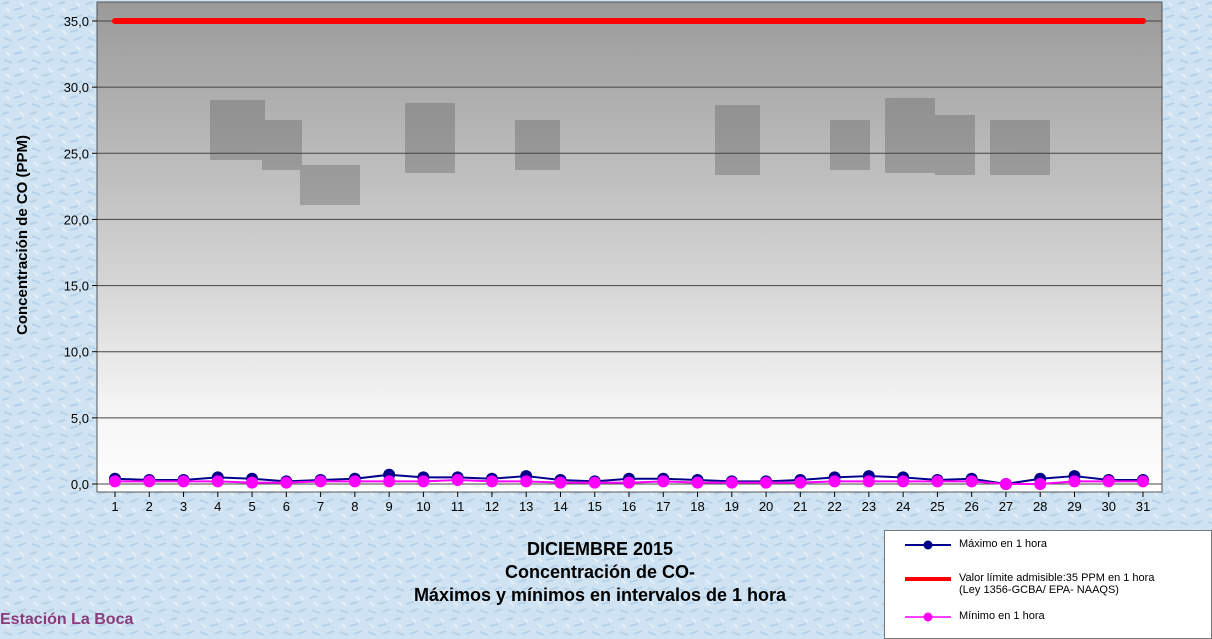 The height and width of the screenshot is (639, 1212). I want to click on legend-limit-label-1: Valor límite admisible:35 PPM en 1 hora, so click(1057, 578).